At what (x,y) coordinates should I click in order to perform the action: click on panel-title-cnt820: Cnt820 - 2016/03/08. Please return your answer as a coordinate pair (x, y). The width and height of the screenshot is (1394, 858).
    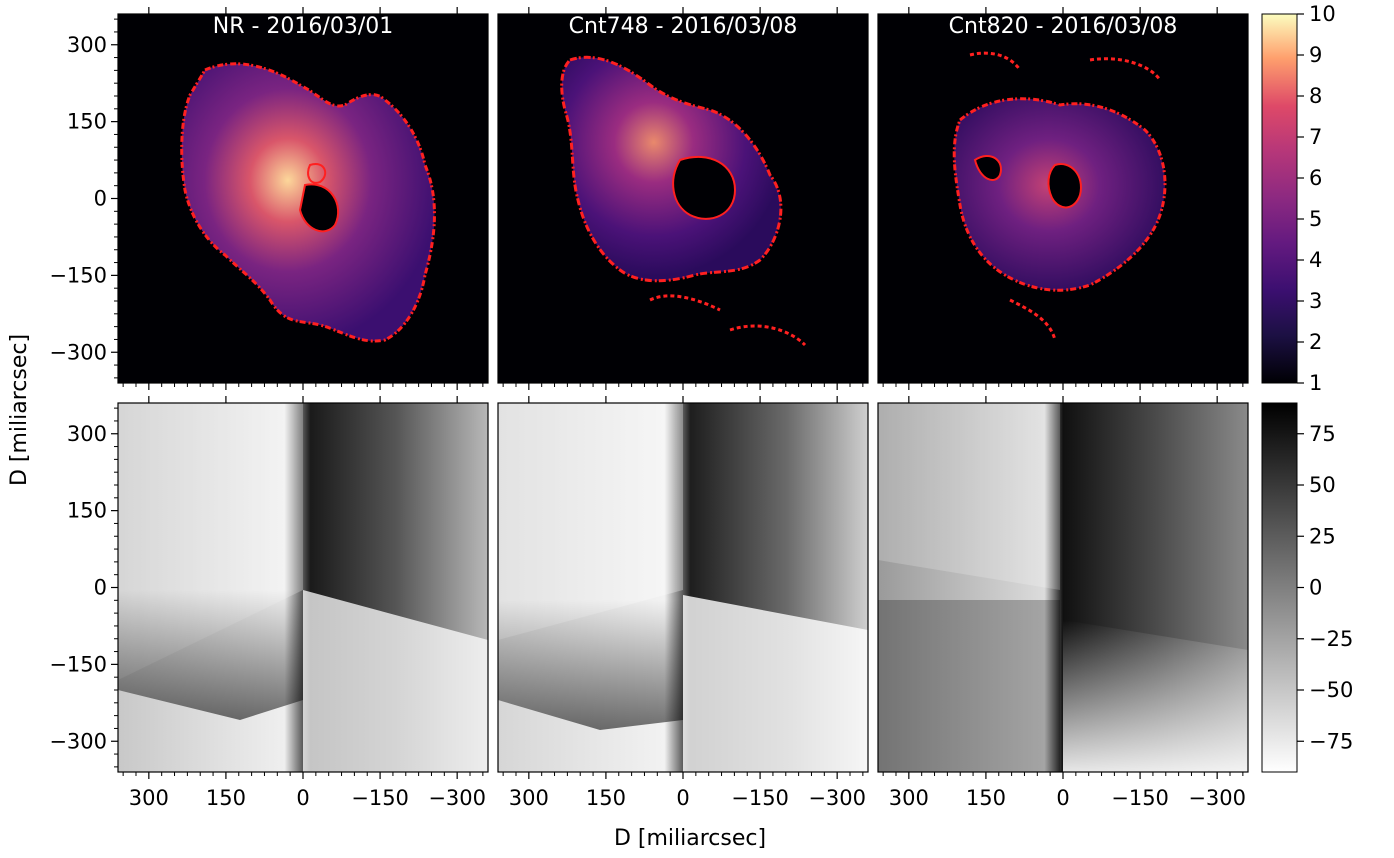
    Looking at the image, I should click on (1063, 26).